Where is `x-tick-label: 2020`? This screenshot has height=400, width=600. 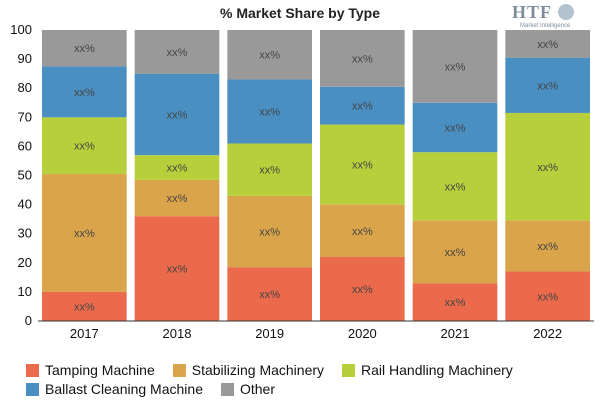 x-tick-label: 2020 is located at coordinates (362, 333).